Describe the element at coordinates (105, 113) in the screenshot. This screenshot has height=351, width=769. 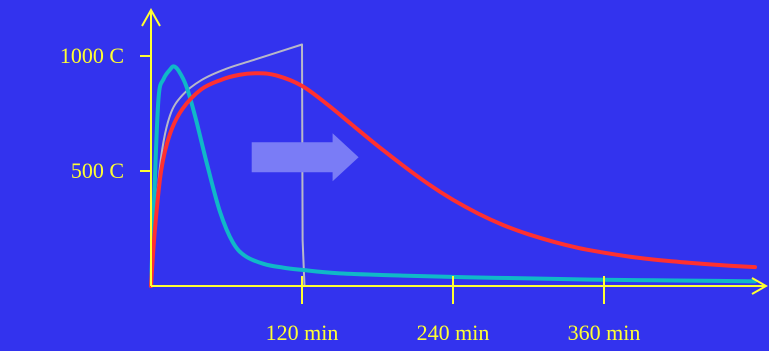
I see `y-ticks-group: 500 C 1000 C` at that location.